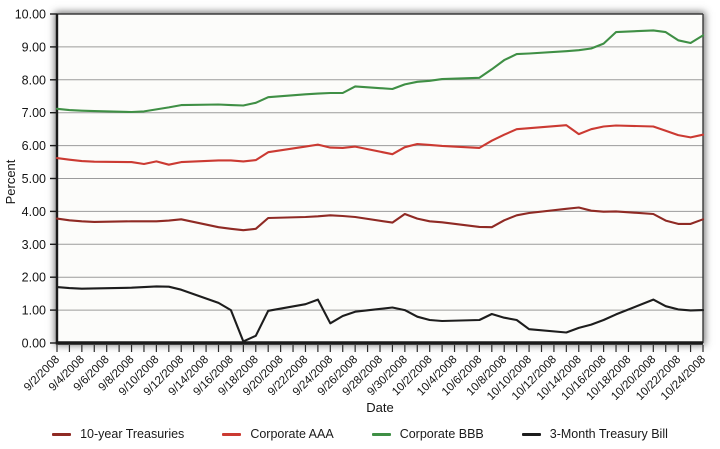  I want to click on legend-label: 10-year Treasuries, so click(132, 434).